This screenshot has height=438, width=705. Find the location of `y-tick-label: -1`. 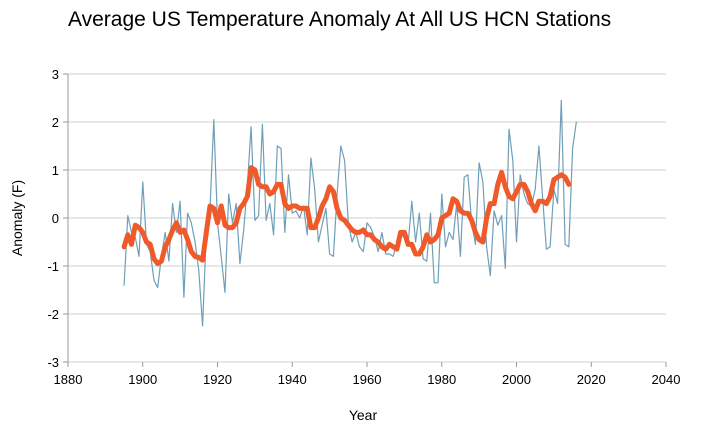

y-tick-label: -1 is located at coordinates (53, 266).